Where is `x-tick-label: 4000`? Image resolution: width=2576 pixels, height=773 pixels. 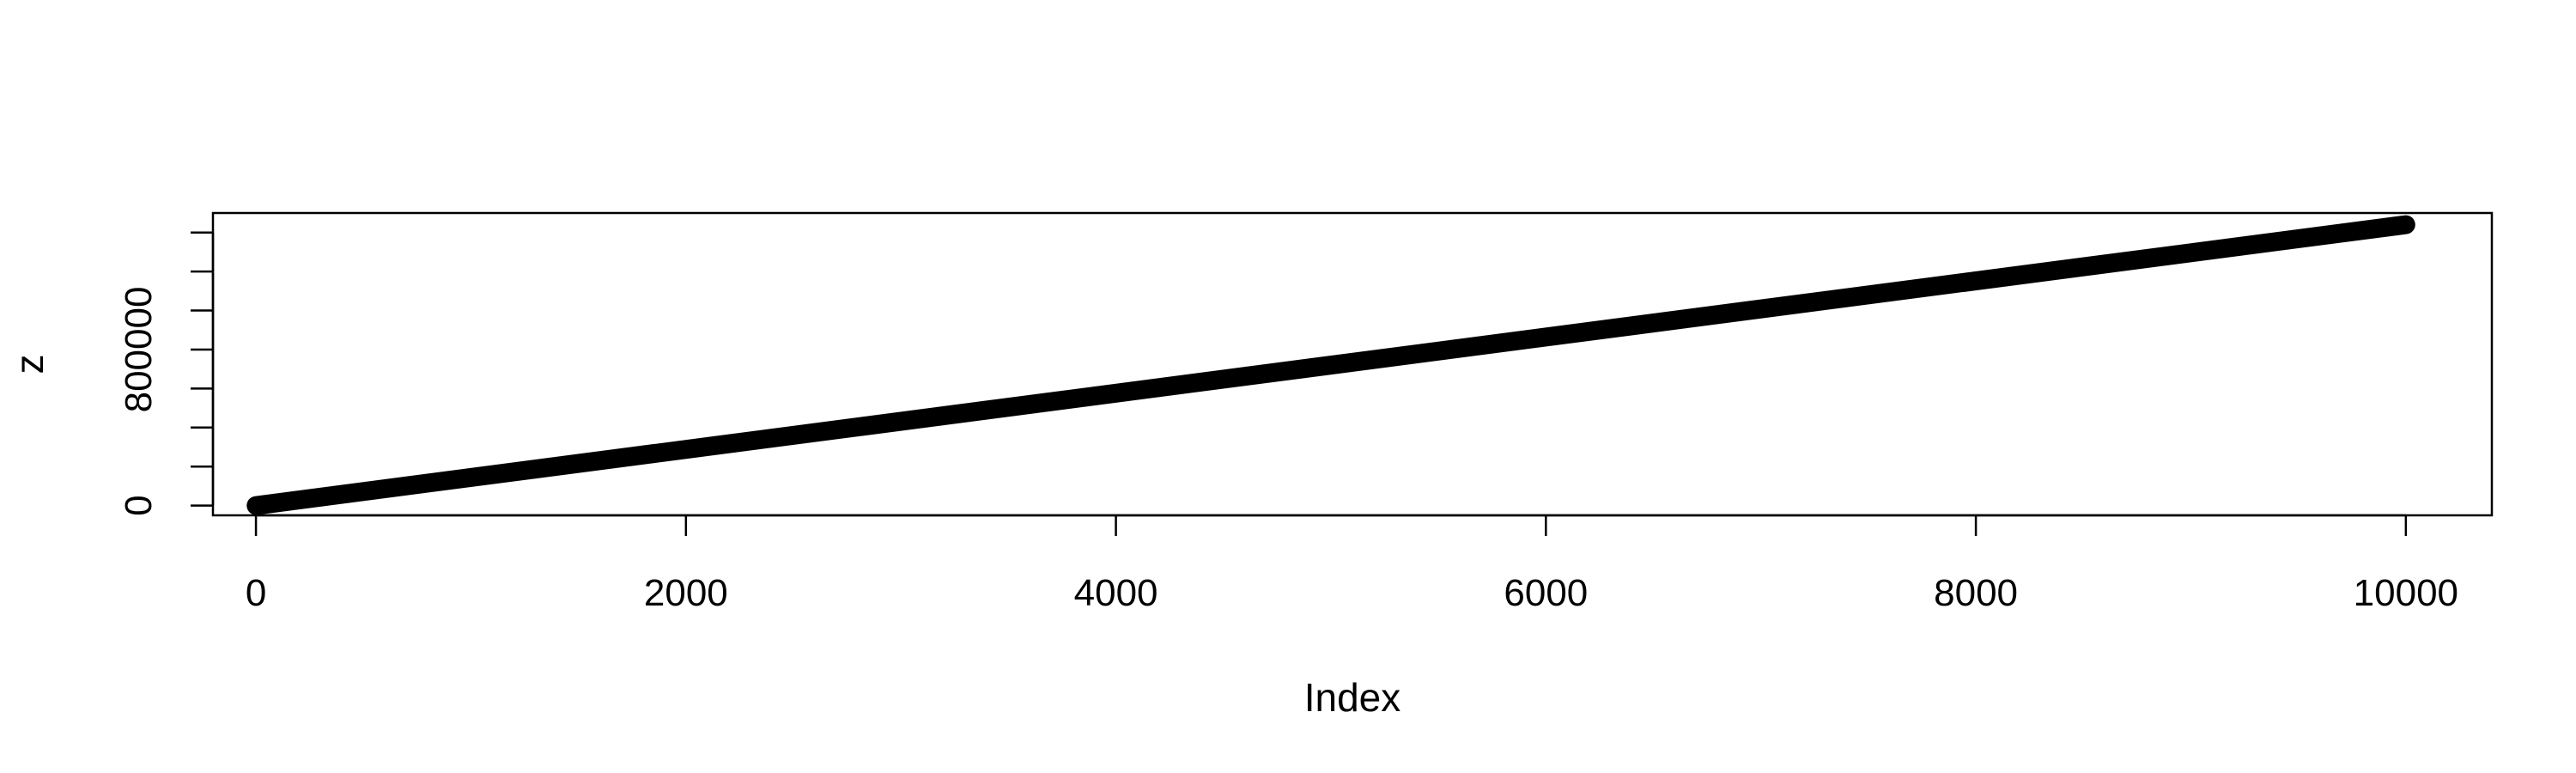 x-tick-label: 4000 is located at coordinates (1116, 593).